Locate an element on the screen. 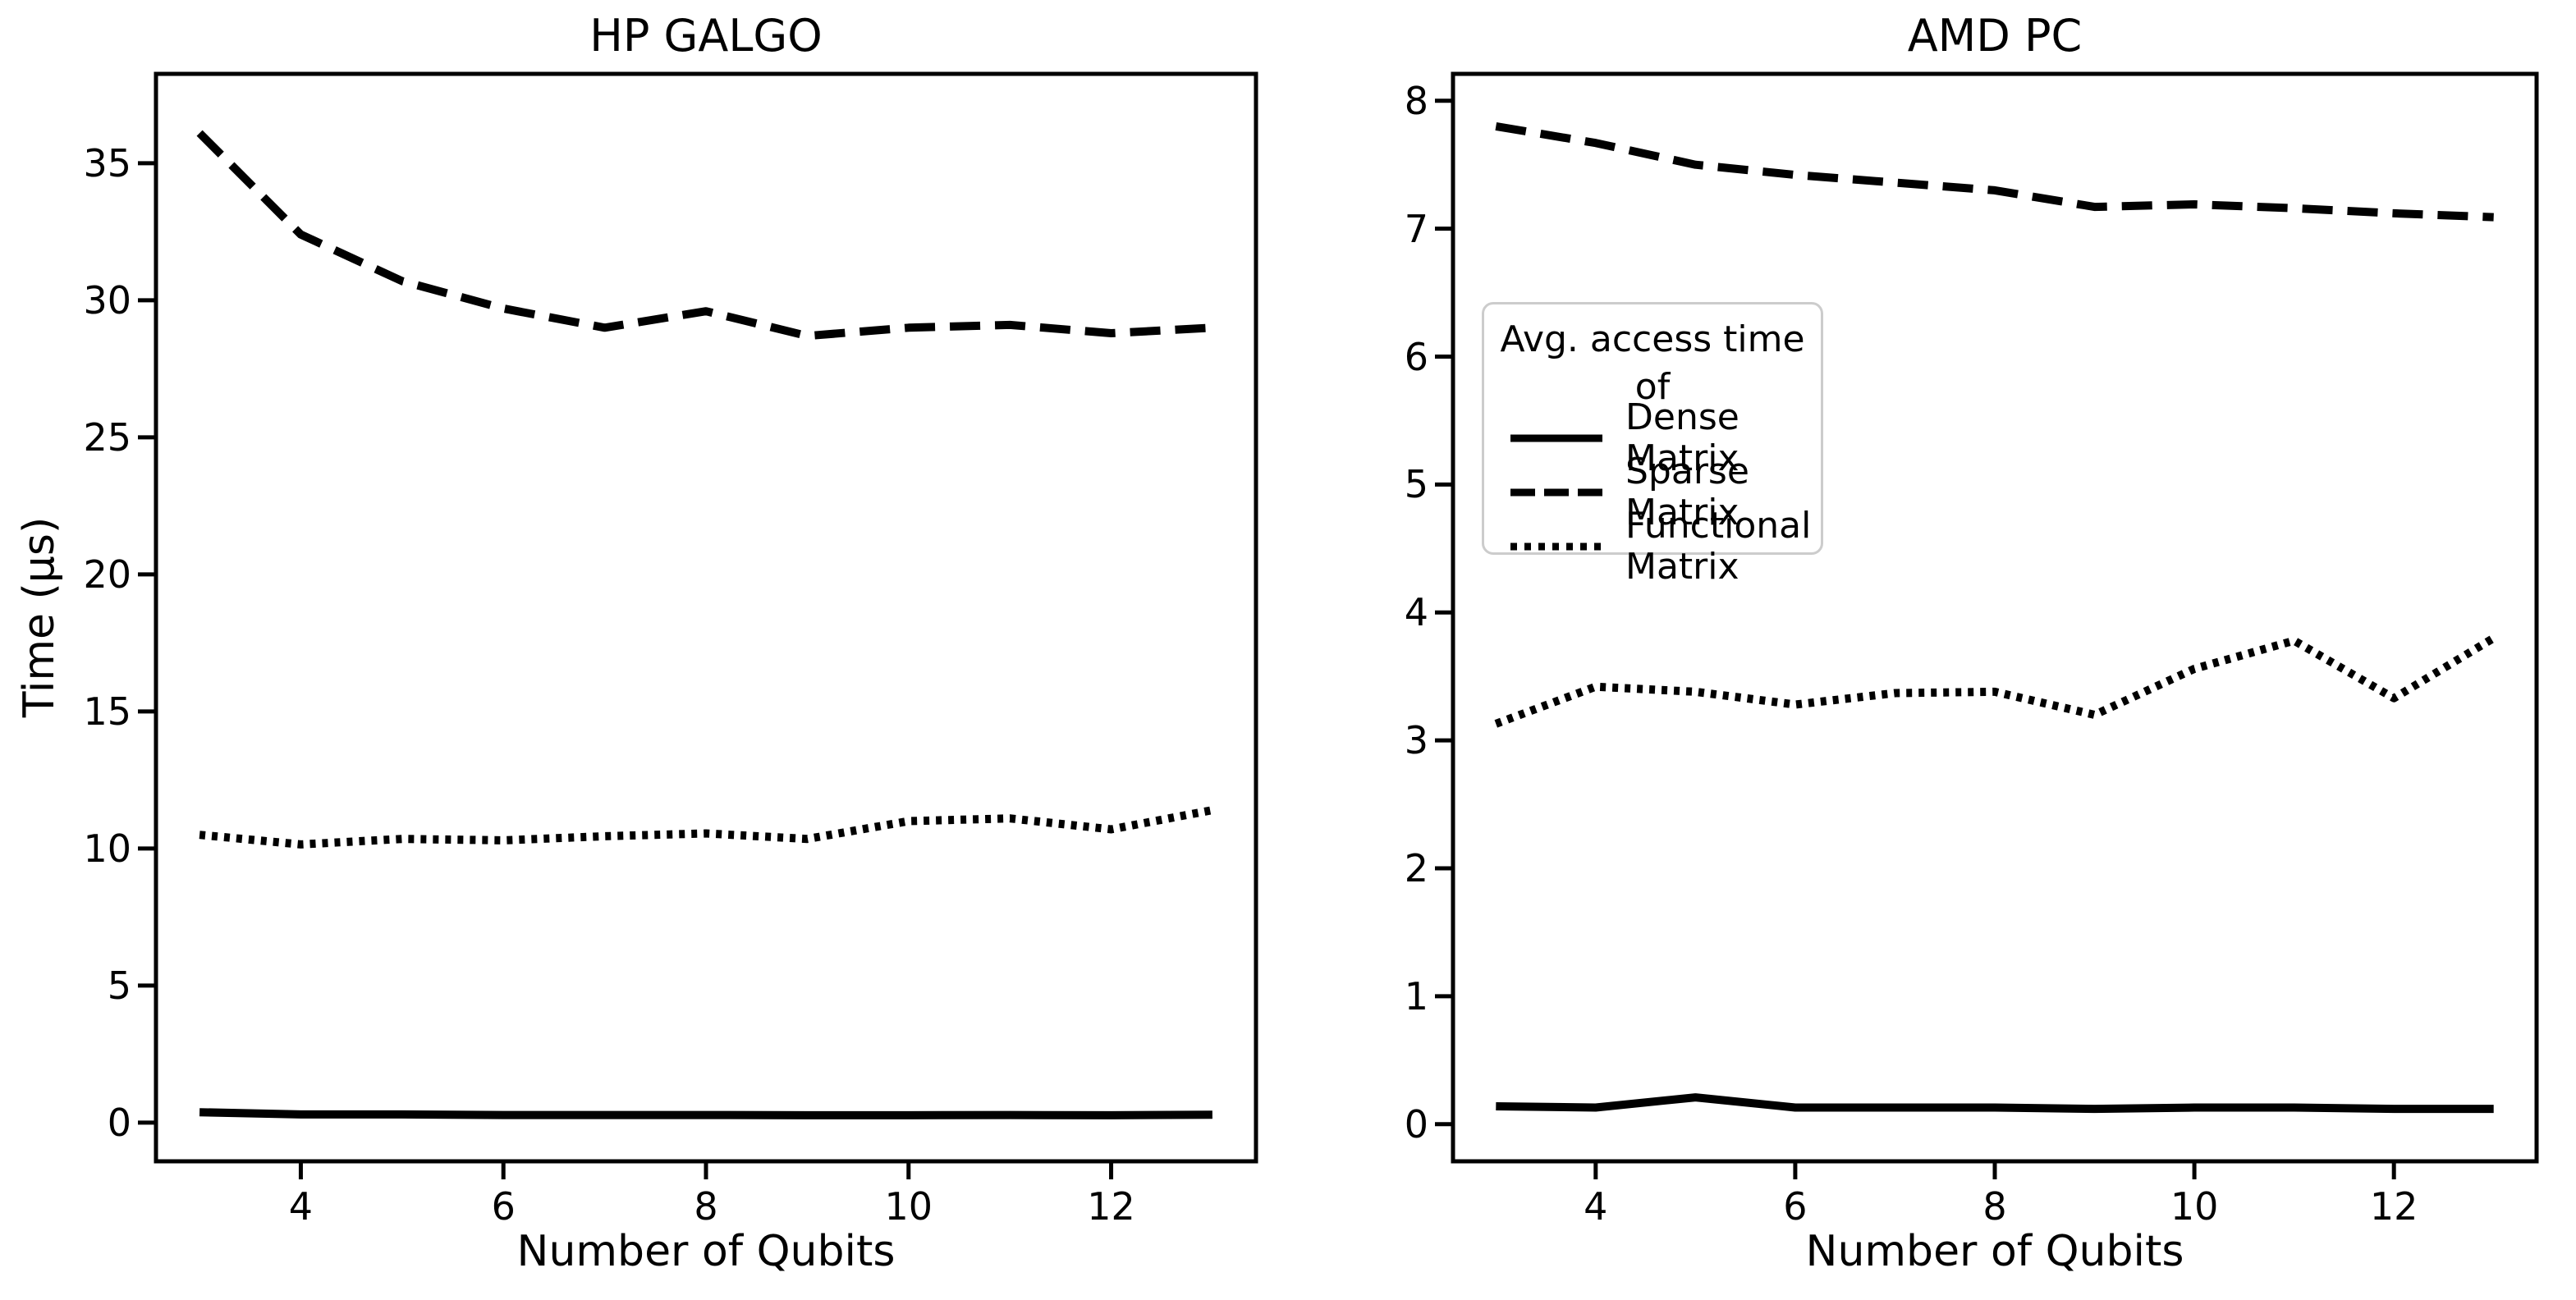 This screenshot has height=1300, width=2576. right-y-tick-label: 2 is located at coordinates (1416, 868).